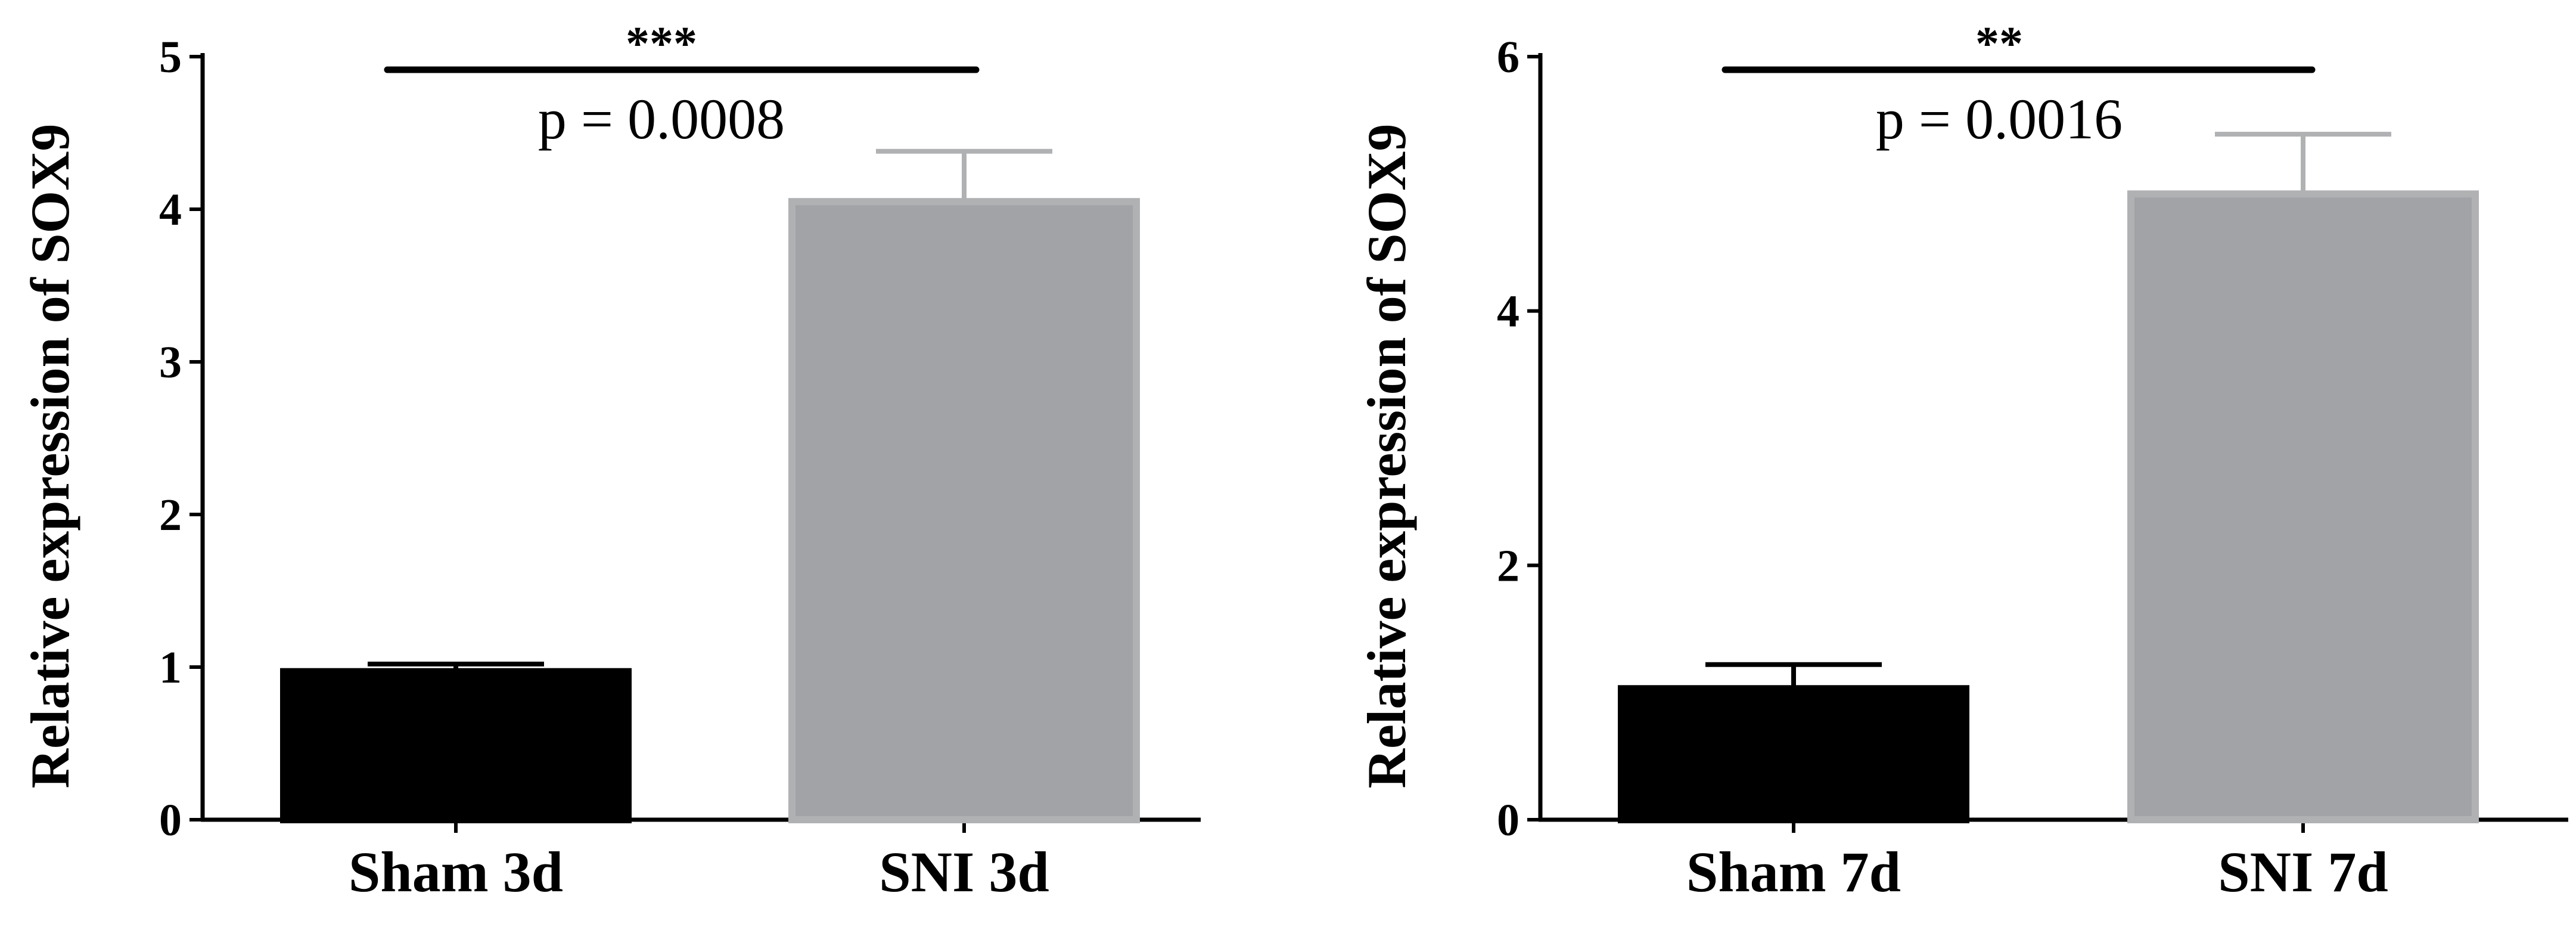 The width and height of the screenshot is (2576, 930). What do you see at coordinates (1999, 44) in the screenshot?
I see `significance-stars: **` at bounding box center [1999, 44].